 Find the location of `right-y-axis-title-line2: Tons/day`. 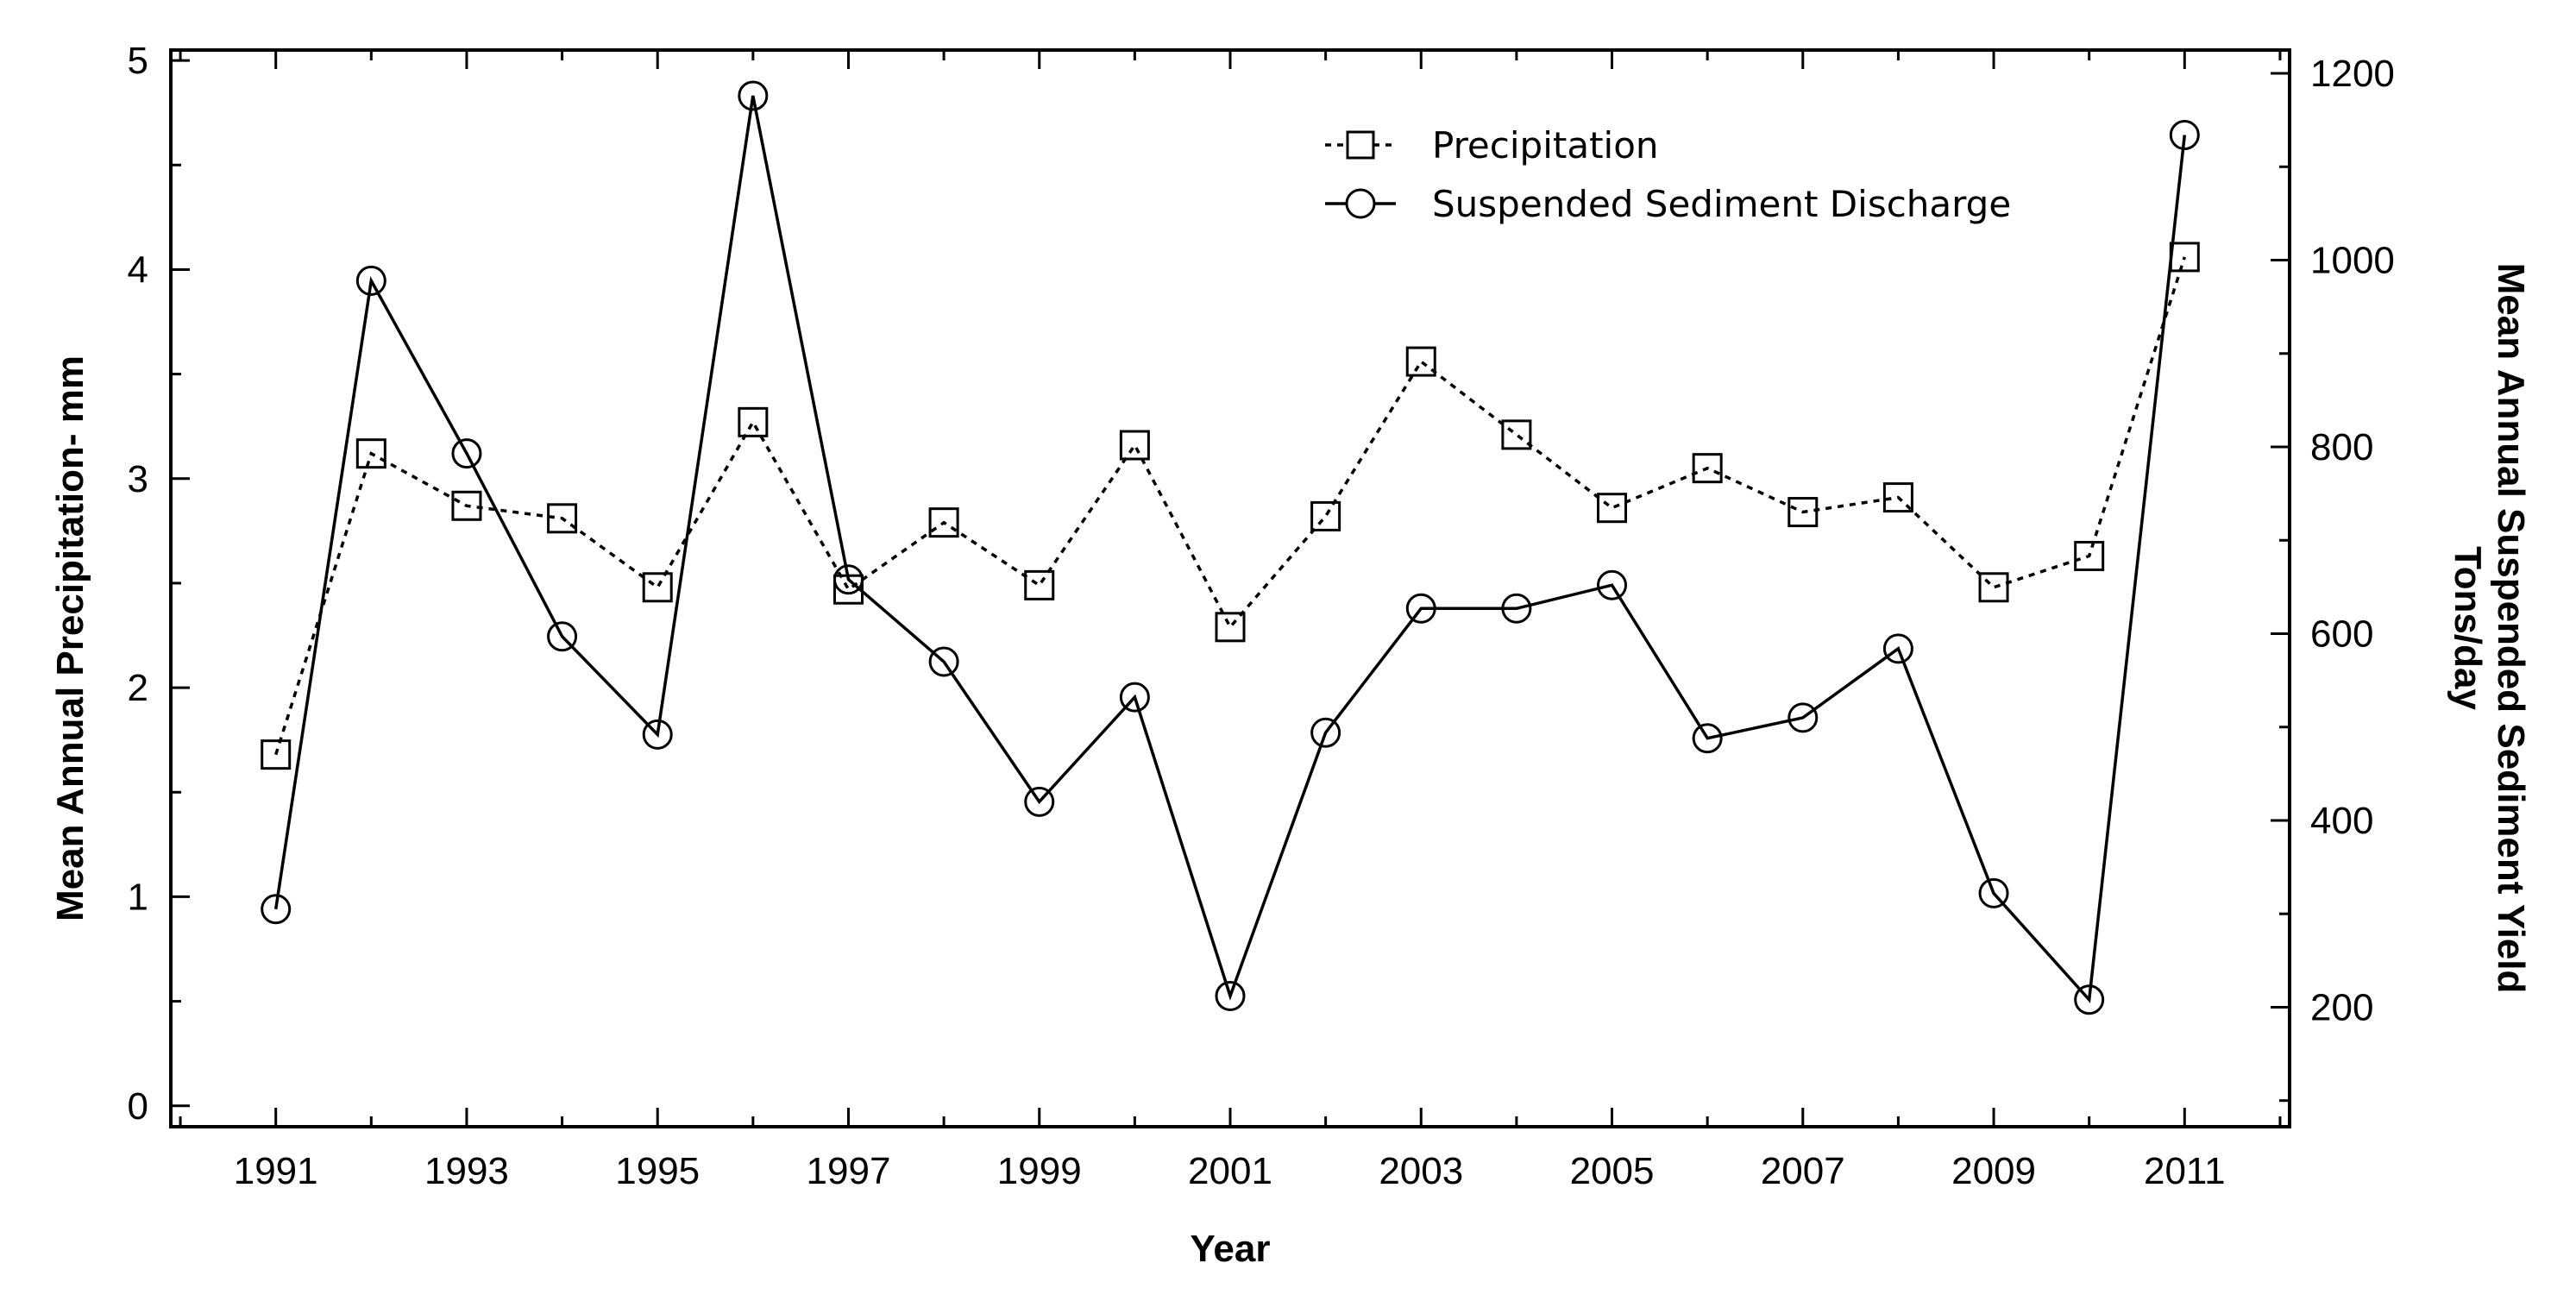

right-y-axis-title-line2: Tons/day is located at coordinates (2468, 628).